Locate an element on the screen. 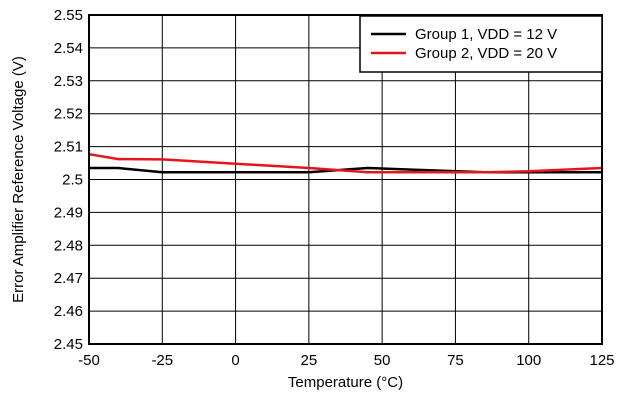 The height and width of the screenshot is (395, 630). x-tick-label: 25 is located at coordinates (309, 360).